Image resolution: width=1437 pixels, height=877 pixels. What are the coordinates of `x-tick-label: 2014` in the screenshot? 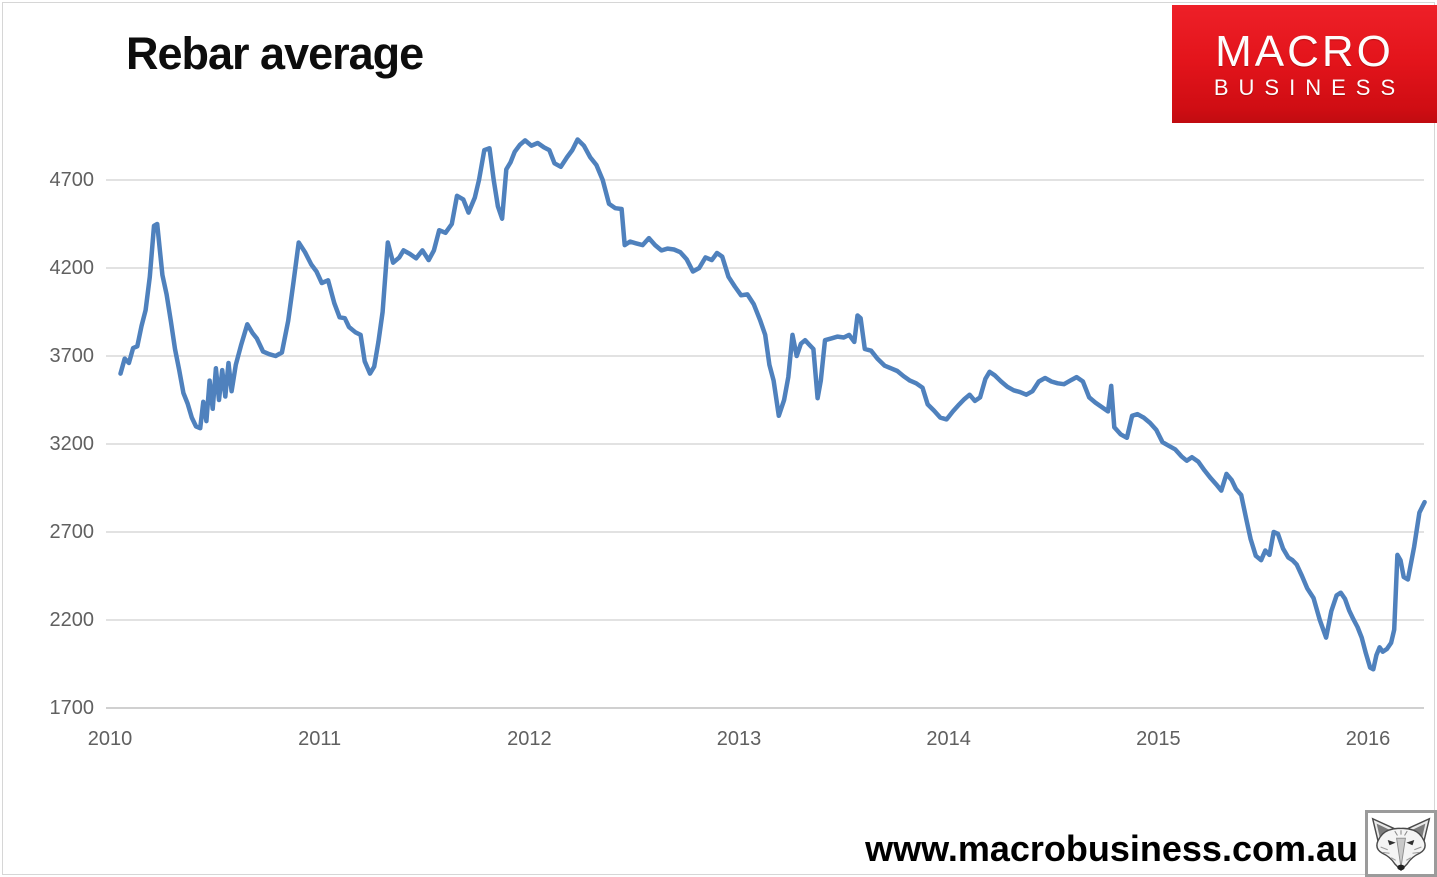 It's located at (948, 739).